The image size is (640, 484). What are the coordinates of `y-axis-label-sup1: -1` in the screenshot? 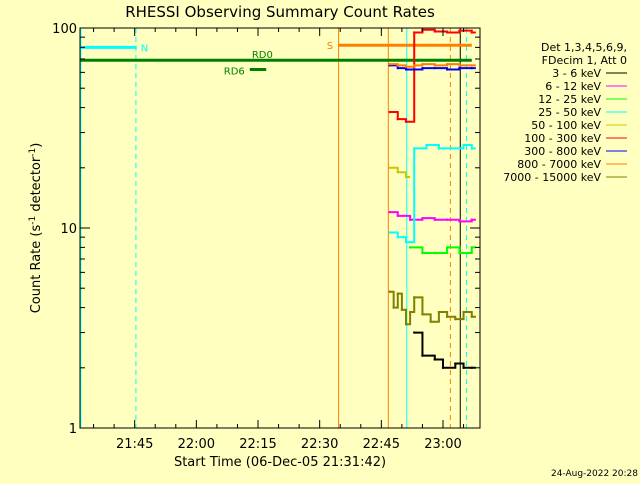 It's located at (33, 220).